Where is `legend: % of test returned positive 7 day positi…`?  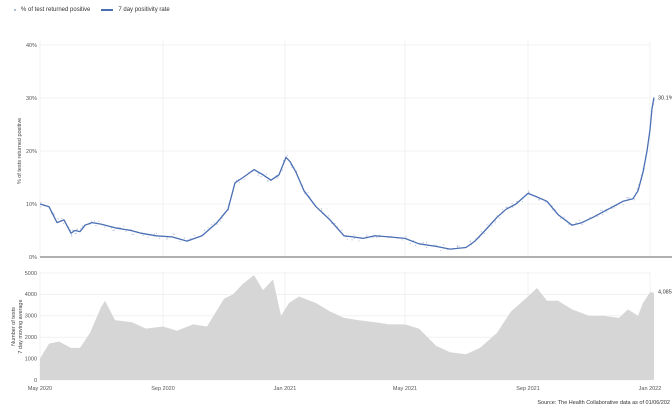
legend: % of test returned positive 7 day positi… is located at coordinates (92, 10).